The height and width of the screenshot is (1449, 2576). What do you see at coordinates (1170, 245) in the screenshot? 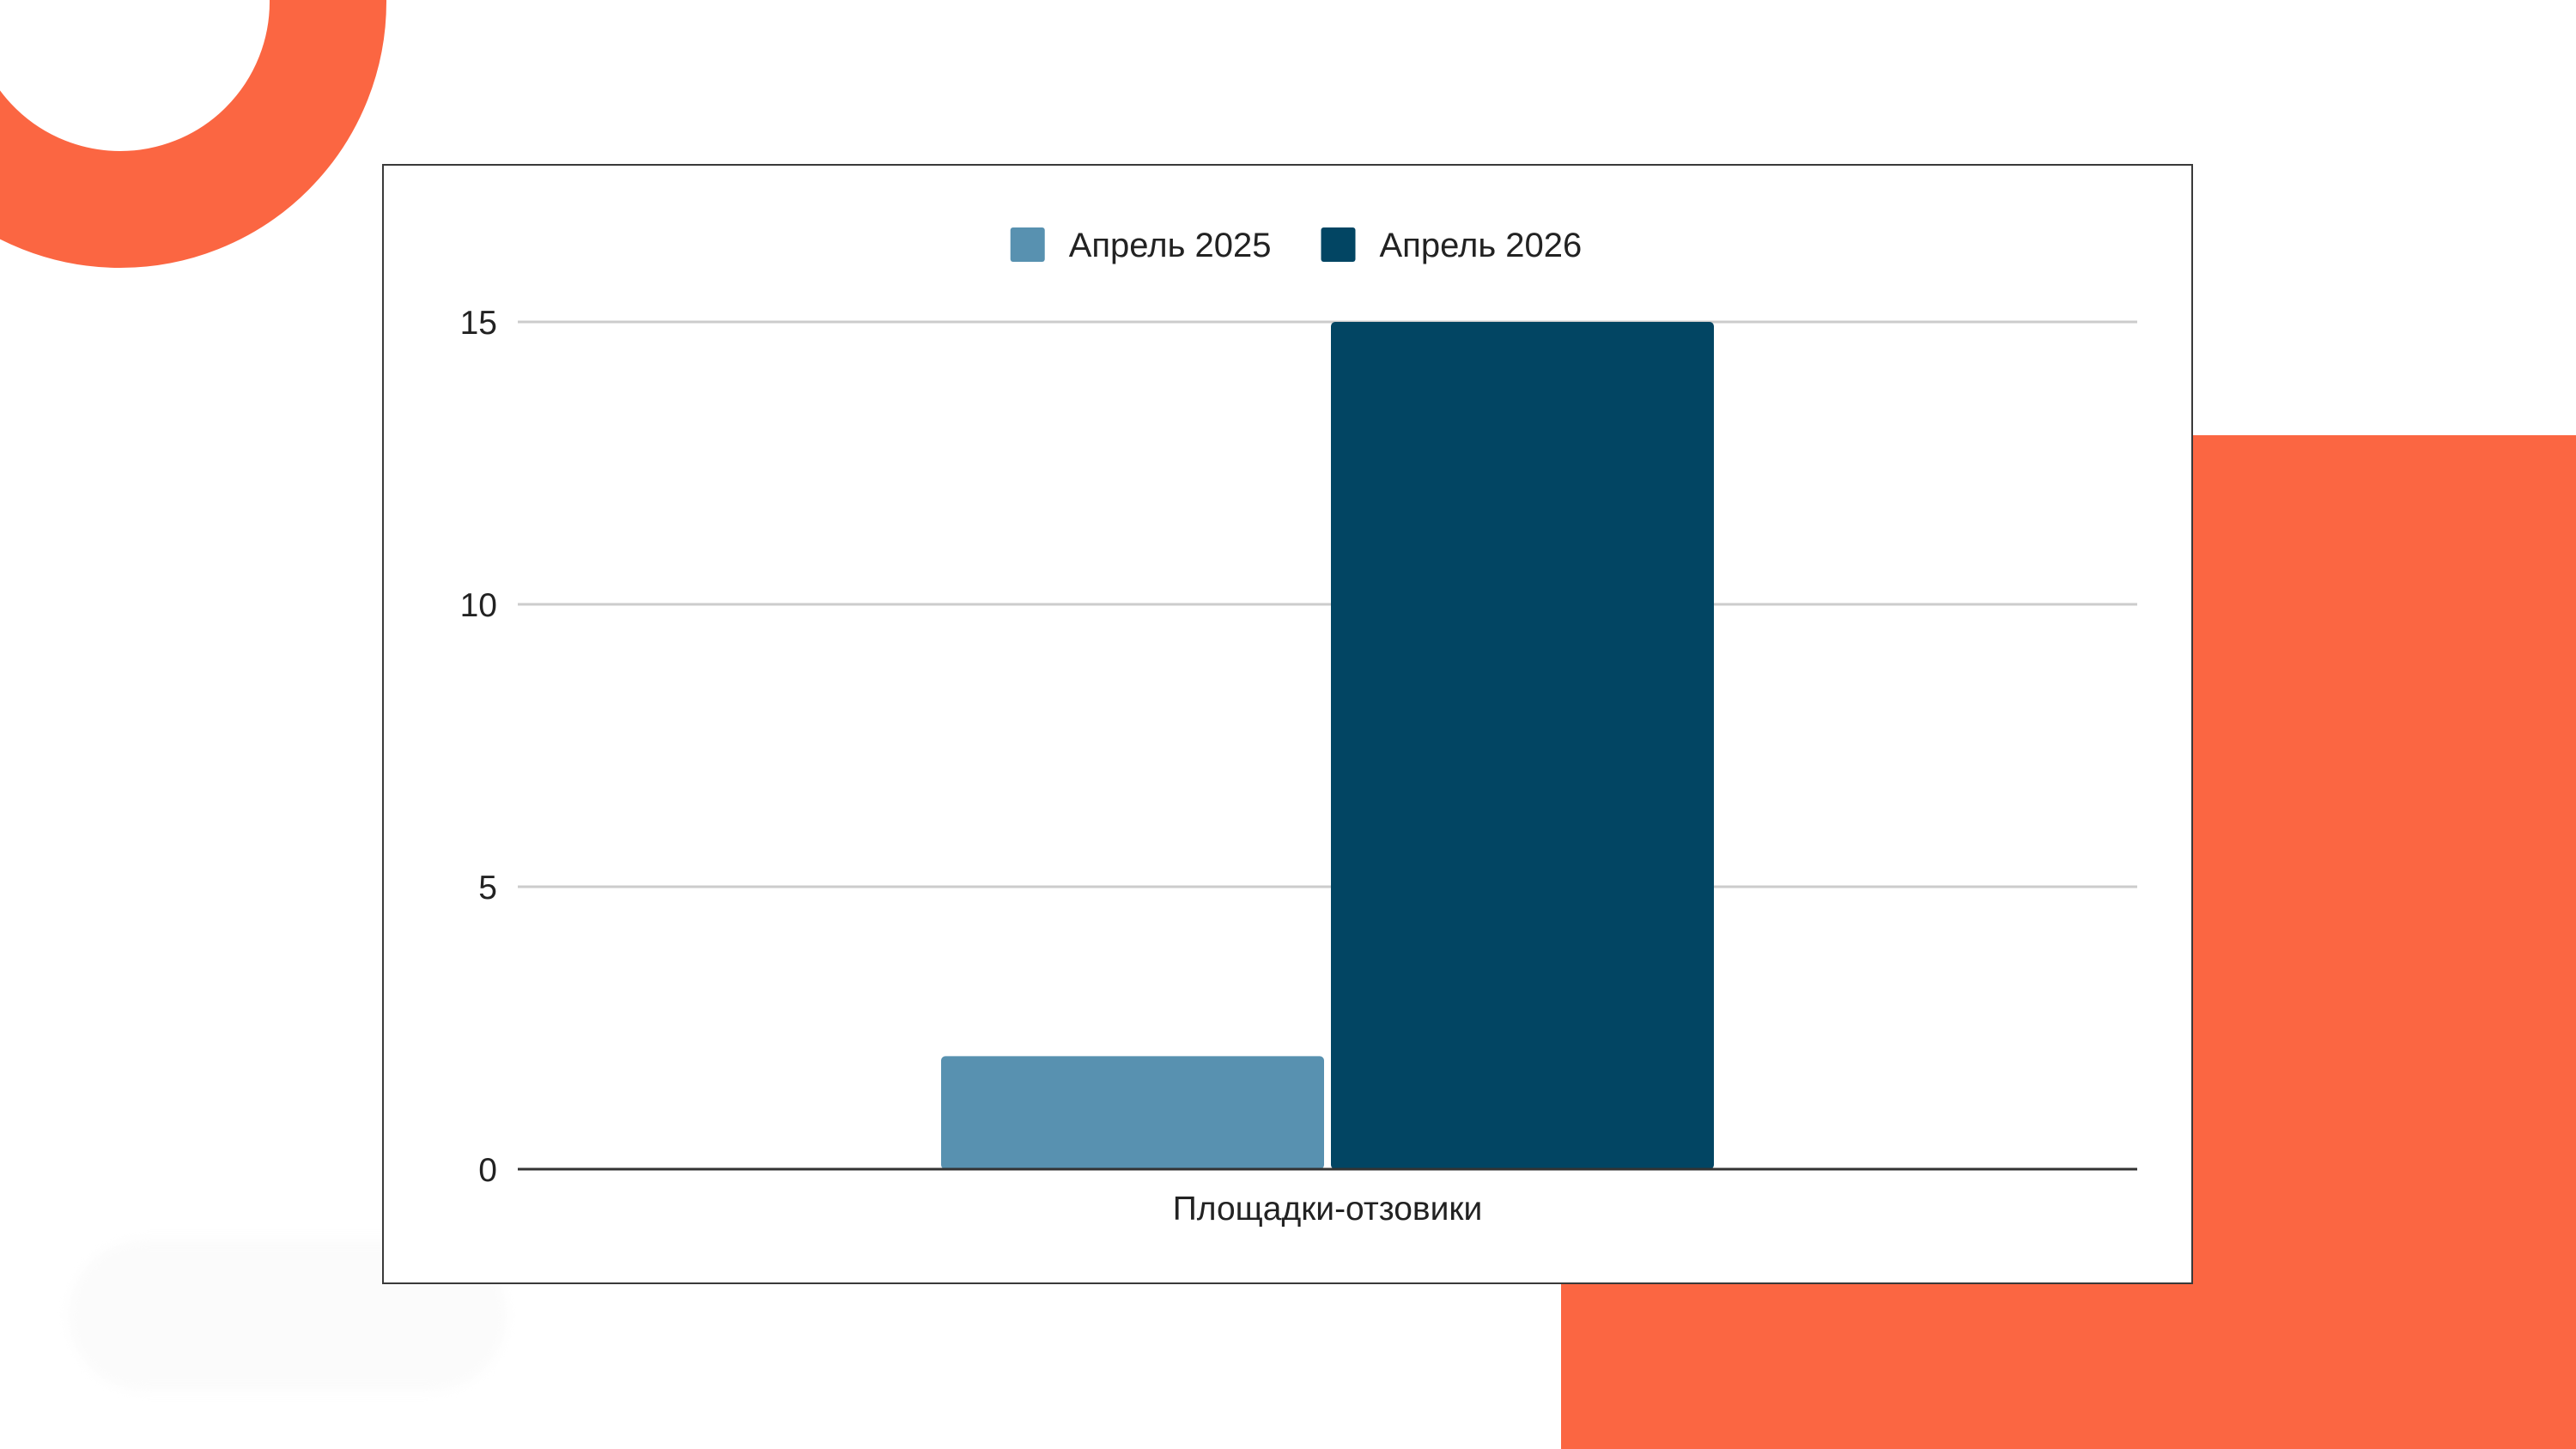
I see `legend-label: Апрель 2025` at bounding box center [1170, 245].